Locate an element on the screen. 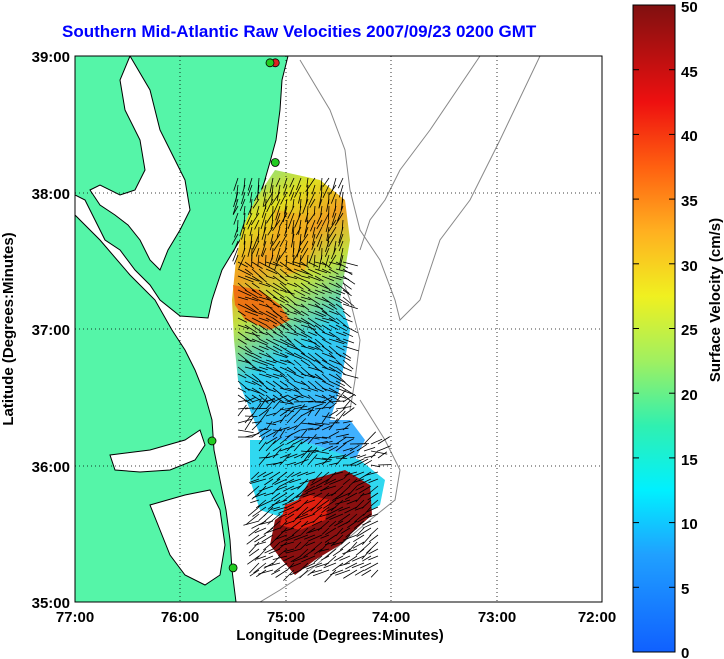 The width and height of the screenshot is (724, 659). radar-station-marker is located at coordinates (270, 63).